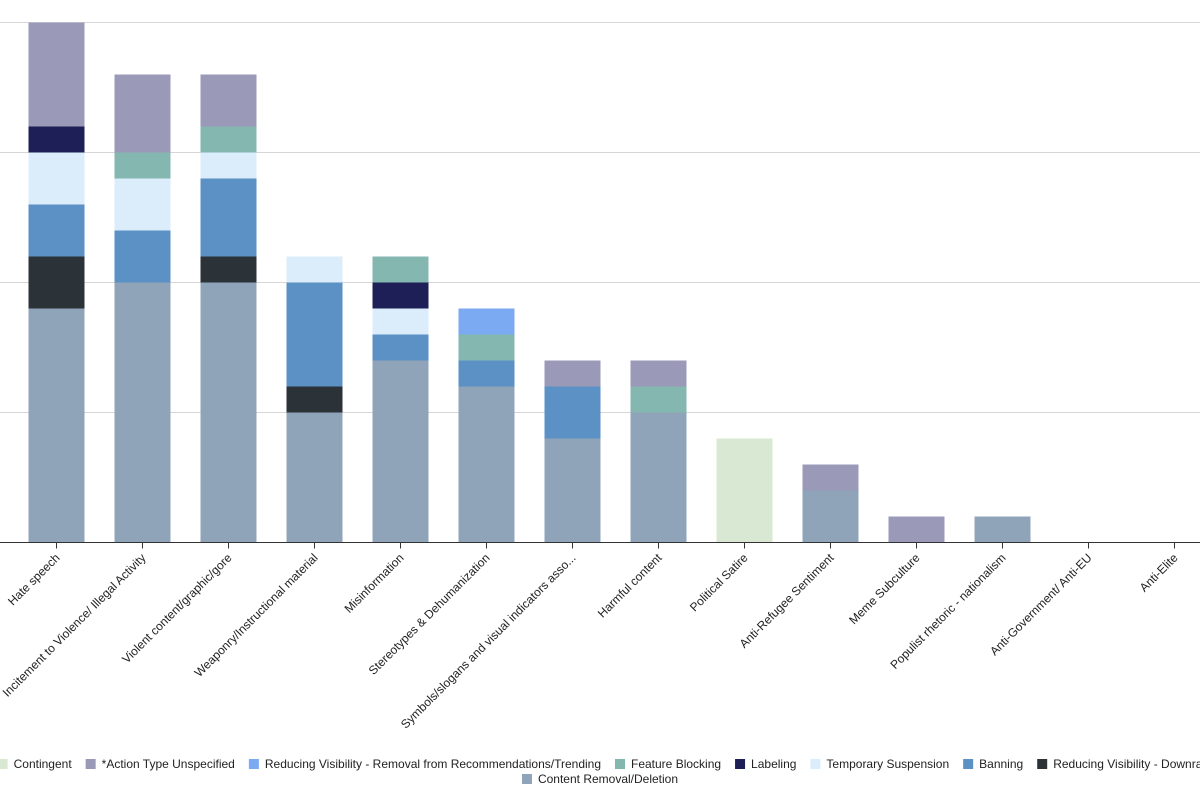  I want to click on legend-label: Feature Blocking, so click(676, 764).